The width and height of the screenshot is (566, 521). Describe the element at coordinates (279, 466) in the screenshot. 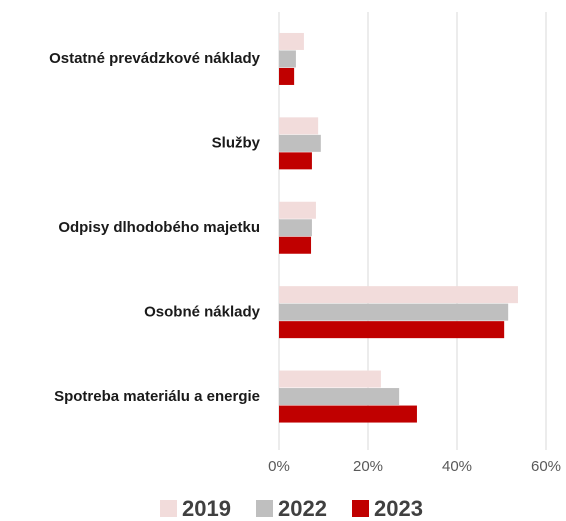

I see `x-tick-label: 0%` at that location.